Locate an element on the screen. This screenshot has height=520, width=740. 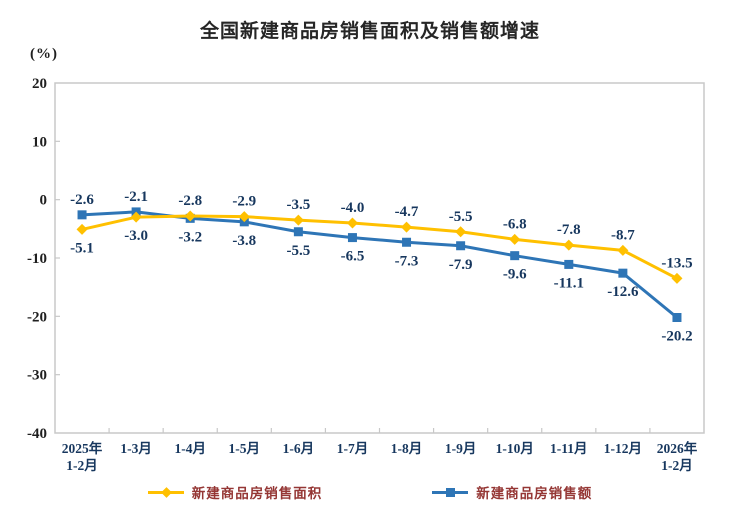
y-axis-tick-label: 0 is located at coordinates (44, 201).